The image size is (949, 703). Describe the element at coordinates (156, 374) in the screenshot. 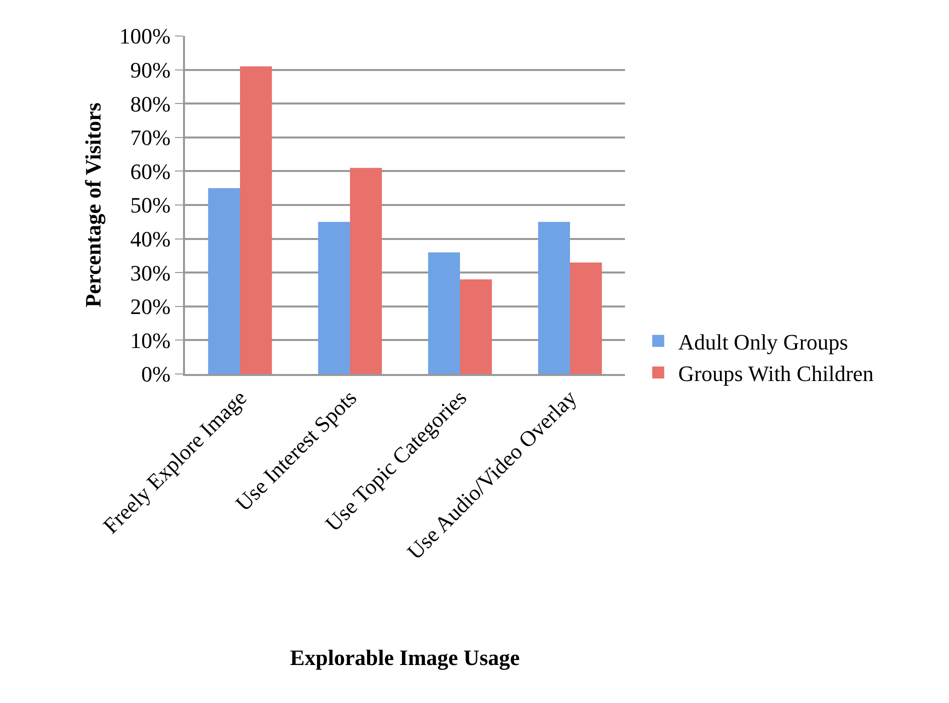

I see `y-tick-label: 0%` at that location.